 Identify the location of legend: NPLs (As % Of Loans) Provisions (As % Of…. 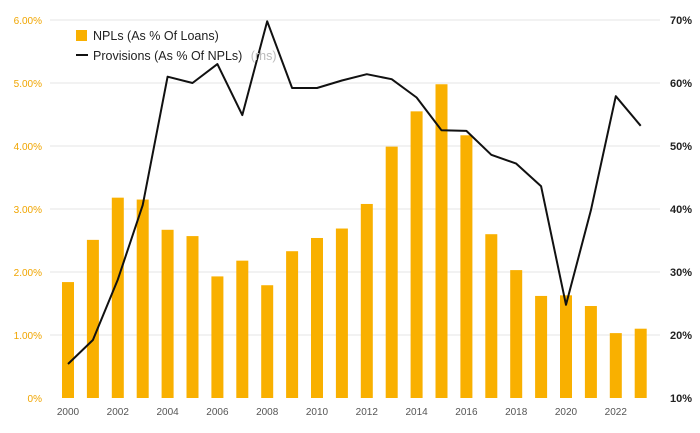
(176, 46).